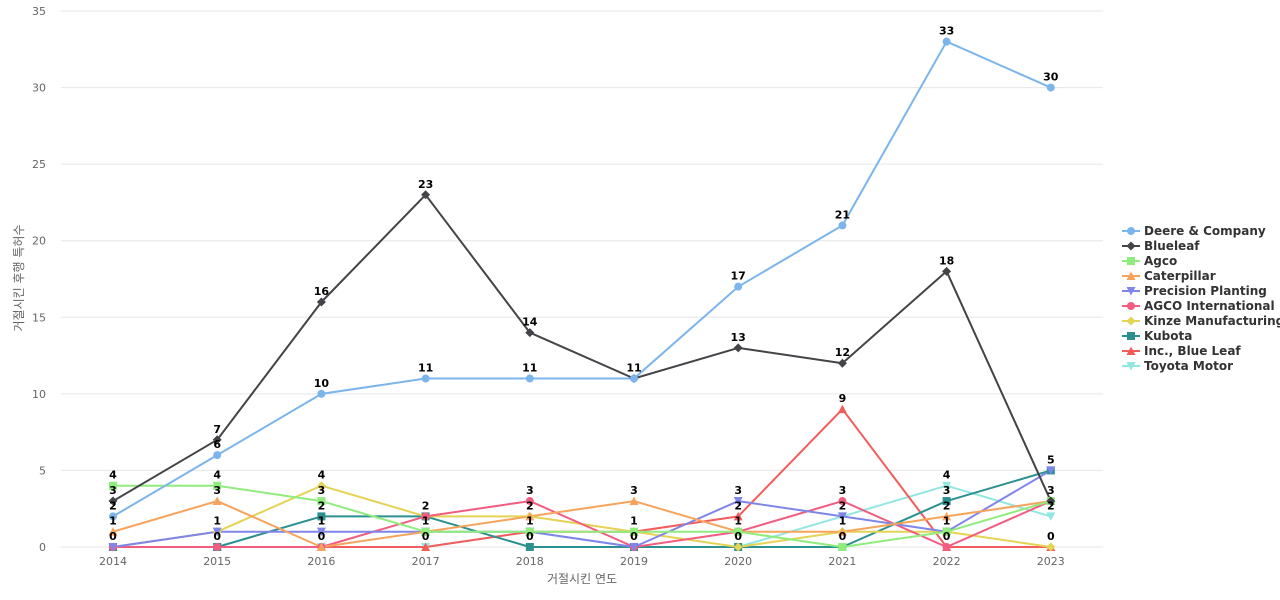 This screenshot has height=600, width=1280. Describe the element at coordinates (1180, 276) in the screenshot. I see `legend-label: Caterpillar` at that location.